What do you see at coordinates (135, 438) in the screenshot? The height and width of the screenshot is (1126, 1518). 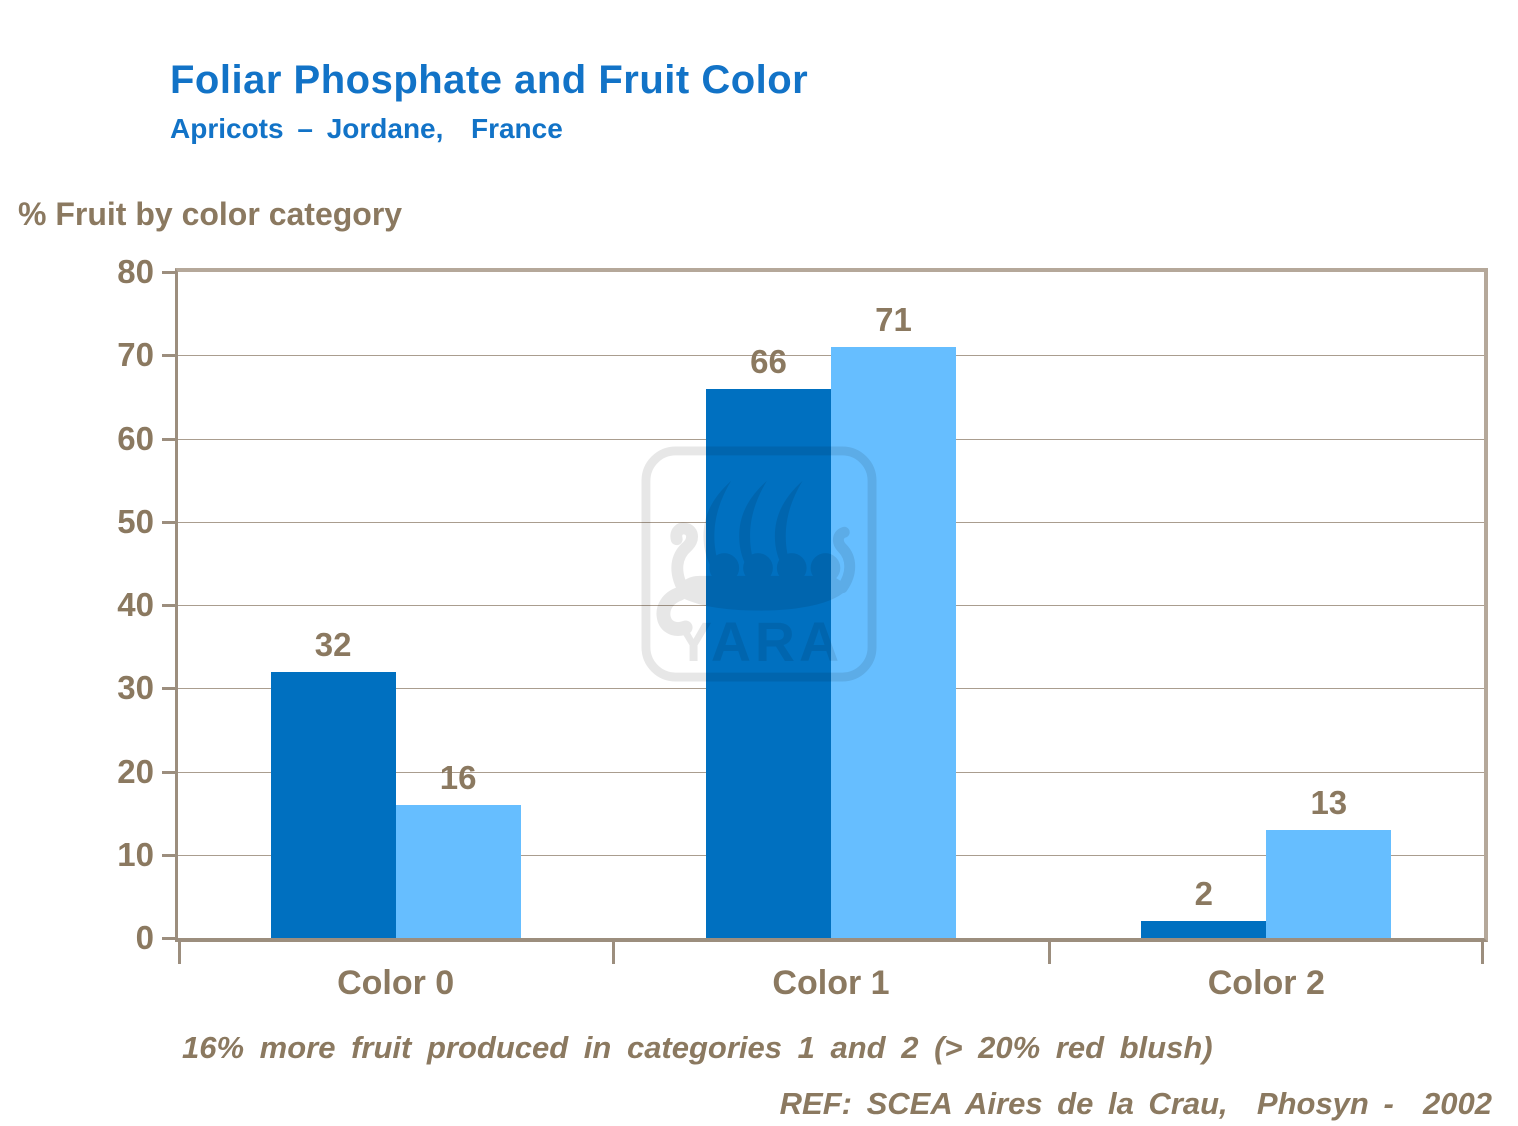 I see `y-axis-tick-label: 60` at bounding box center [135, 438].